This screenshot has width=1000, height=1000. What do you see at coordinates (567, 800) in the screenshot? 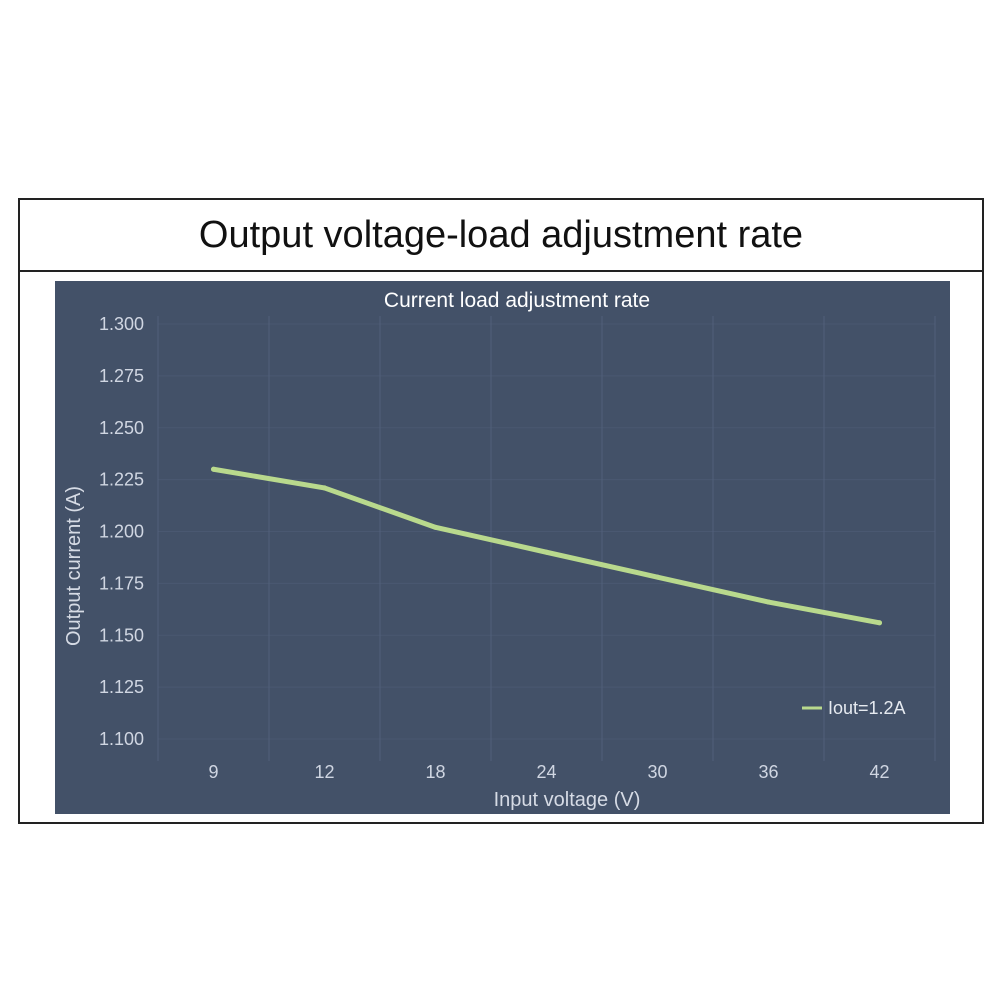
I see `x-axis-title: Input voltage (V)` at bounding box center [567, 800].